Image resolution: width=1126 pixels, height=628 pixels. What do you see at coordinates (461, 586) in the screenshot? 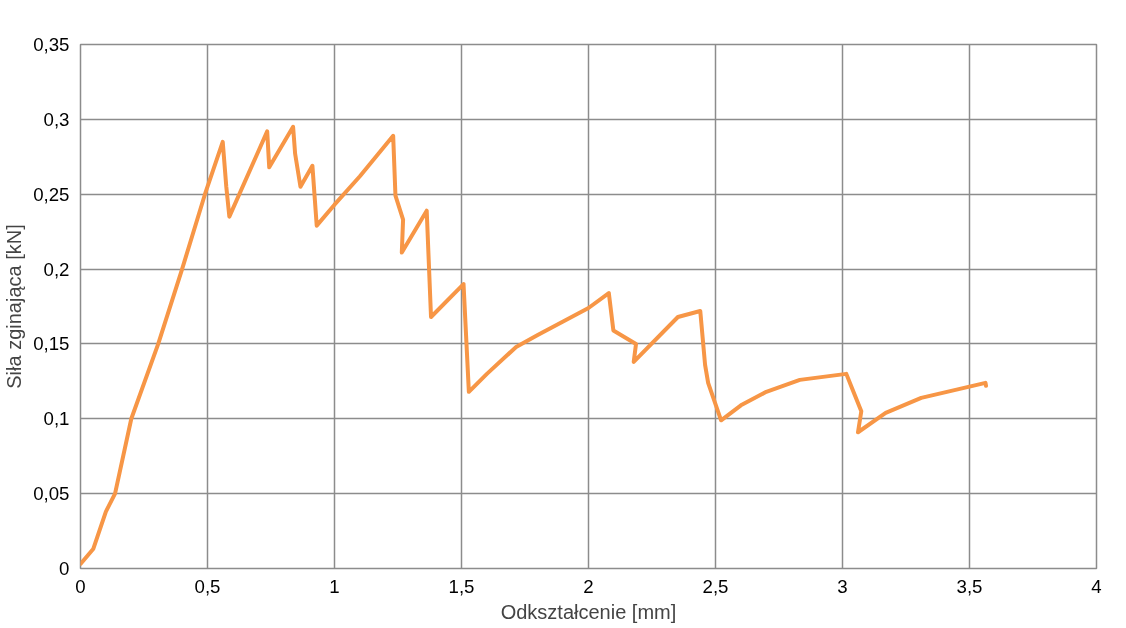
I see `x-tick-label: 1,5` at bounding box center [461, 586].